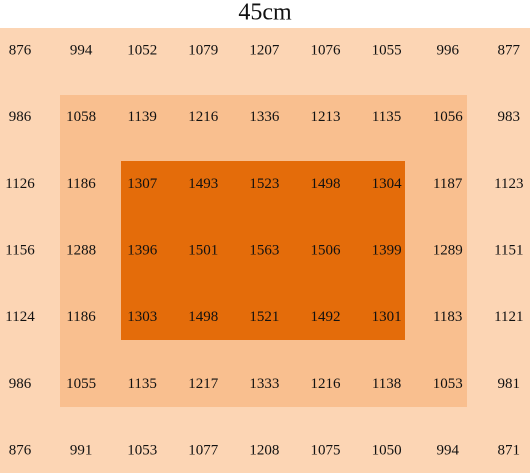 The image size is (530, 473). Describe the element at coordinates (264, 451) in the screenshot. I see `cell-value: 1208` at that location.